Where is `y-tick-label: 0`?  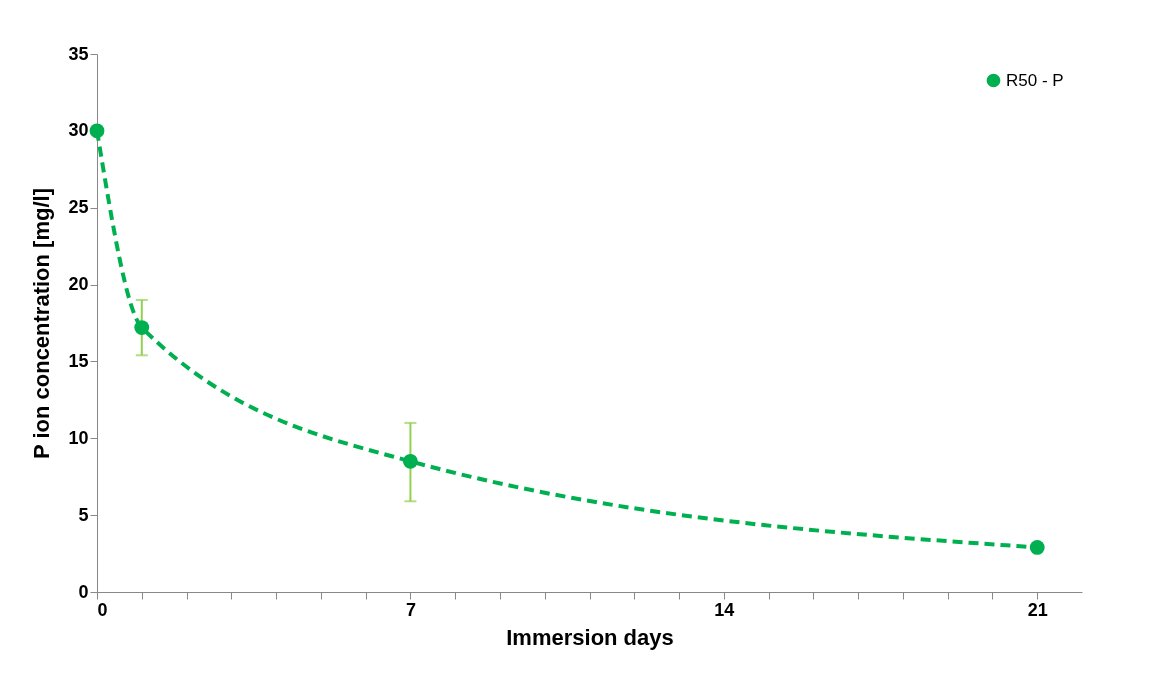
y-tick-label: 0 is located at coordinates (83, 591).